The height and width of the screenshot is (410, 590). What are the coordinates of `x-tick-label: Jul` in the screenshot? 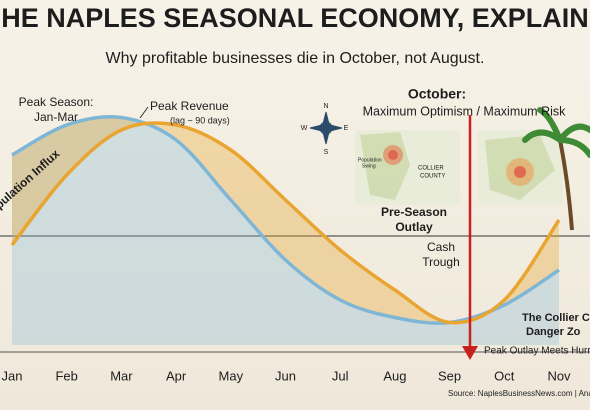 It's located at (340, 375).